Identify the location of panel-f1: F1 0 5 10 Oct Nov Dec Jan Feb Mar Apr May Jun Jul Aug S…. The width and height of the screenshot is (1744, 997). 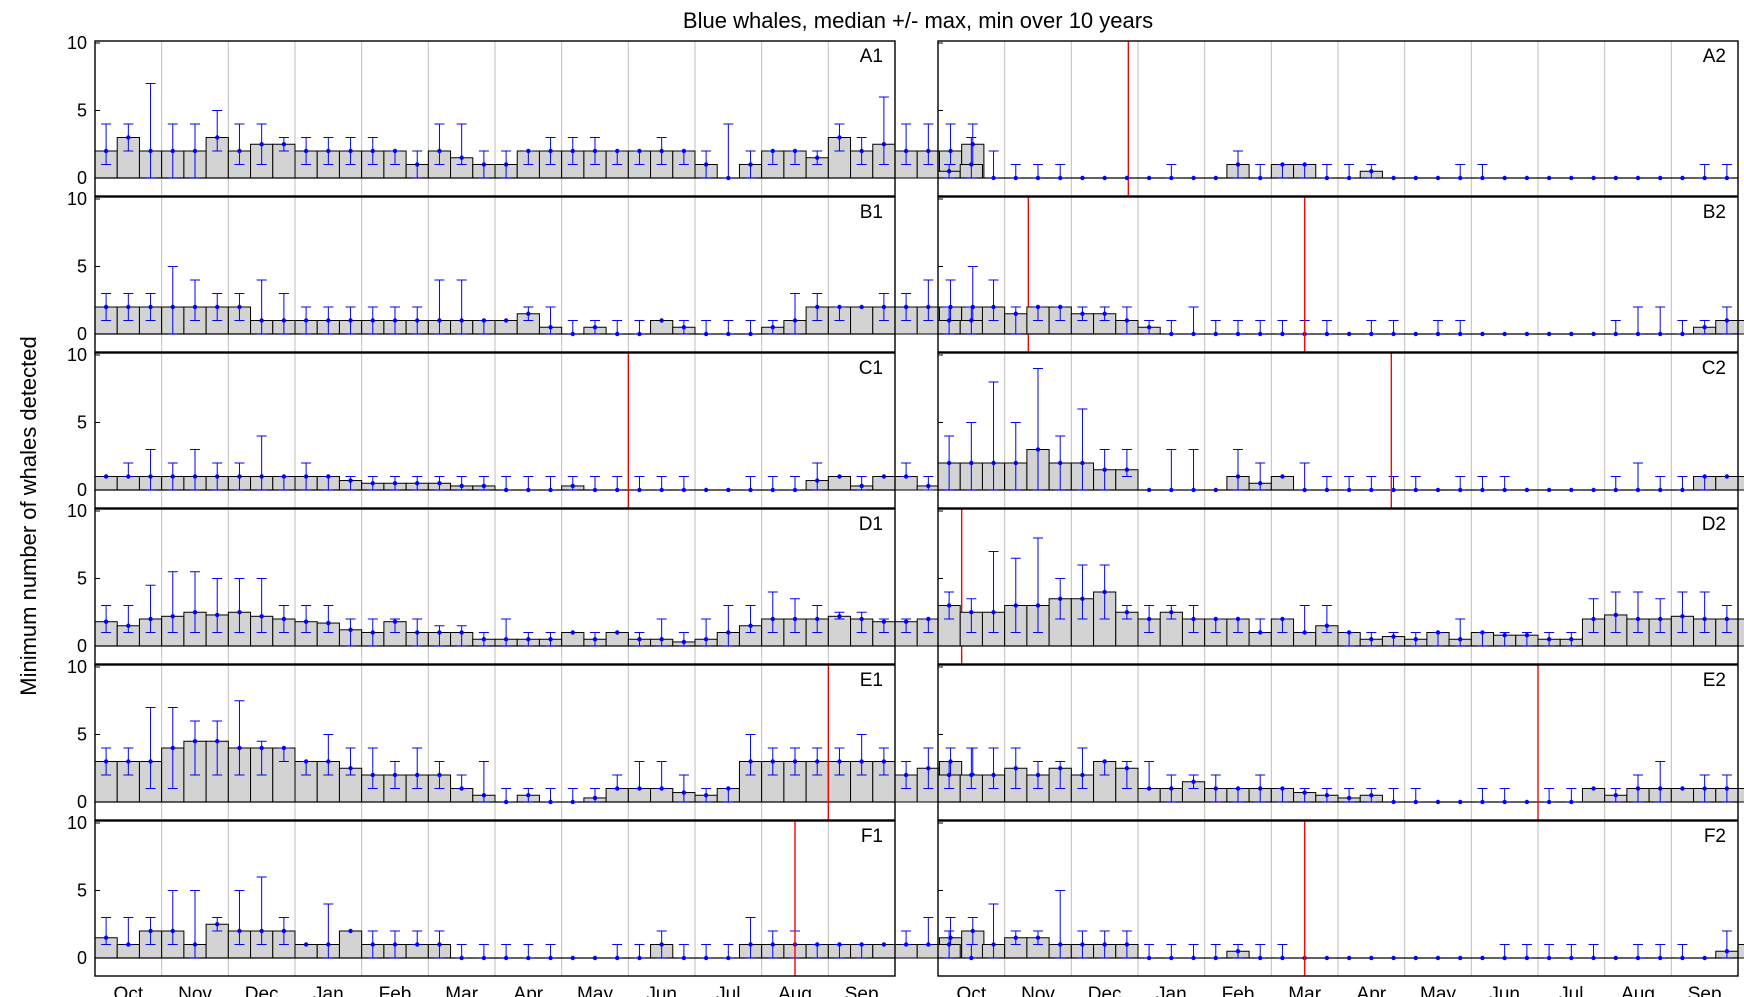
(526, 905).